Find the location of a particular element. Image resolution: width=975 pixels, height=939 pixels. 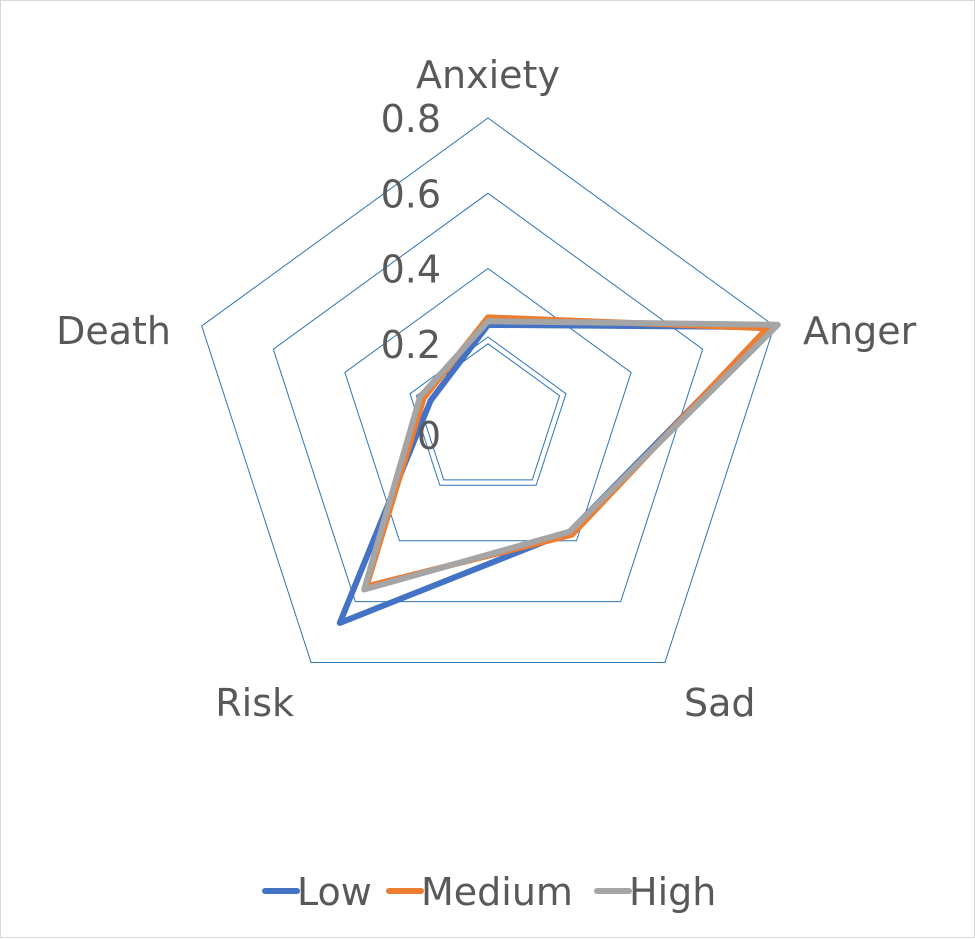

legend-label: High is located at coordinates (672, 892).